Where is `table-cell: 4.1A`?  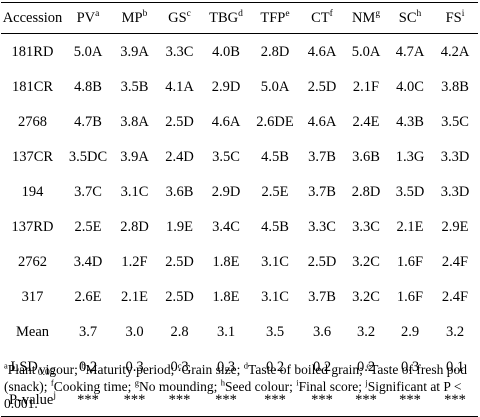
table-cell: 4.1A is located at coordinates (179, 86).